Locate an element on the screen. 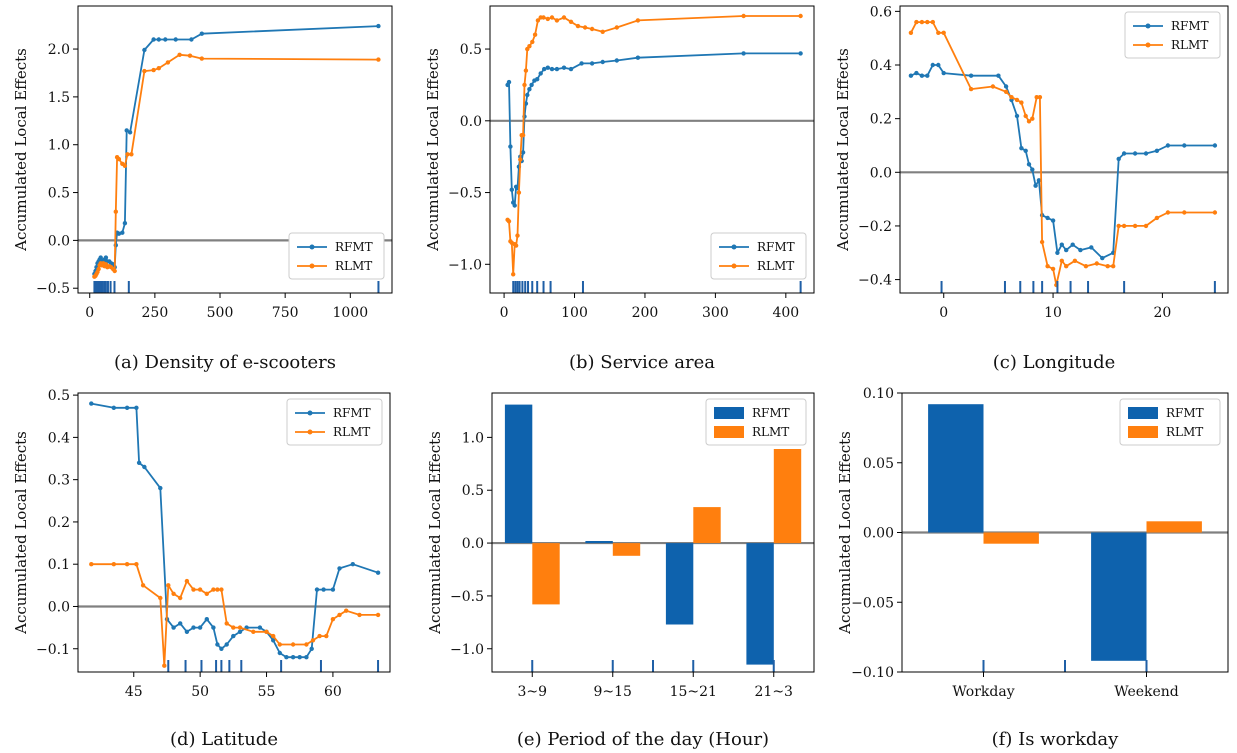 Image resolution: width=1237 pixels, height=753 pixels. legend-swatch-rlmt is located at coordinates (729, 432).